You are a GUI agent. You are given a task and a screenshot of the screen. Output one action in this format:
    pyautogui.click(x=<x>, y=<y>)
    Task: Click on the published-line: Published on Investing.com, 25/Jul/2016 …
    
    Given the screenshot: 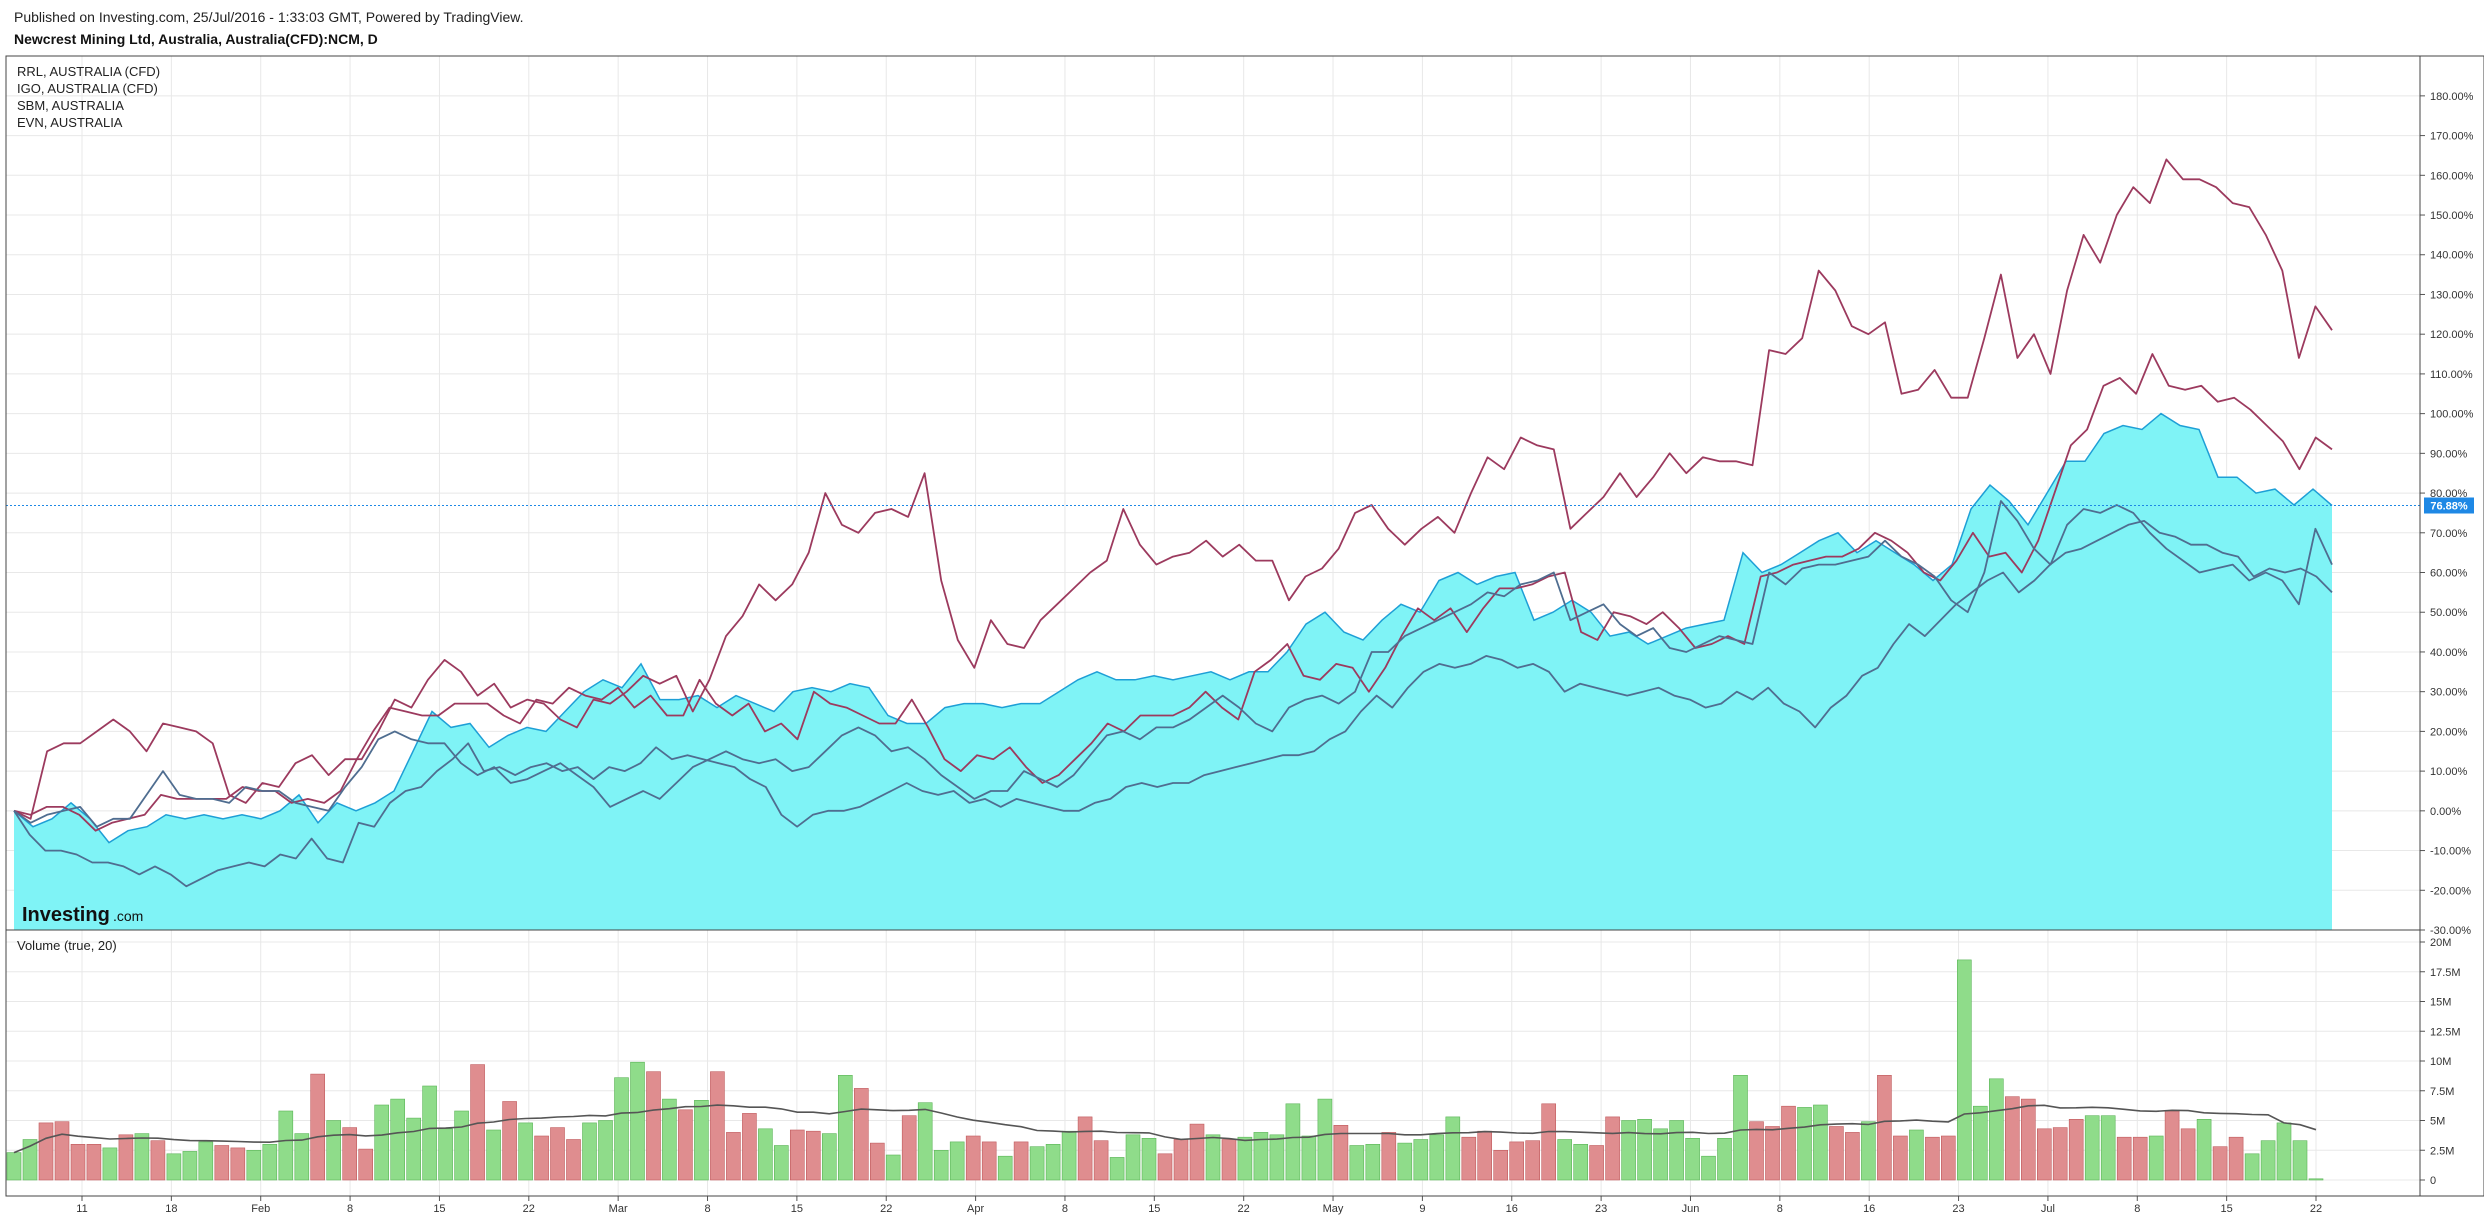 What is the action you would take?
    pyautogui.click(x=269, y=17)
    